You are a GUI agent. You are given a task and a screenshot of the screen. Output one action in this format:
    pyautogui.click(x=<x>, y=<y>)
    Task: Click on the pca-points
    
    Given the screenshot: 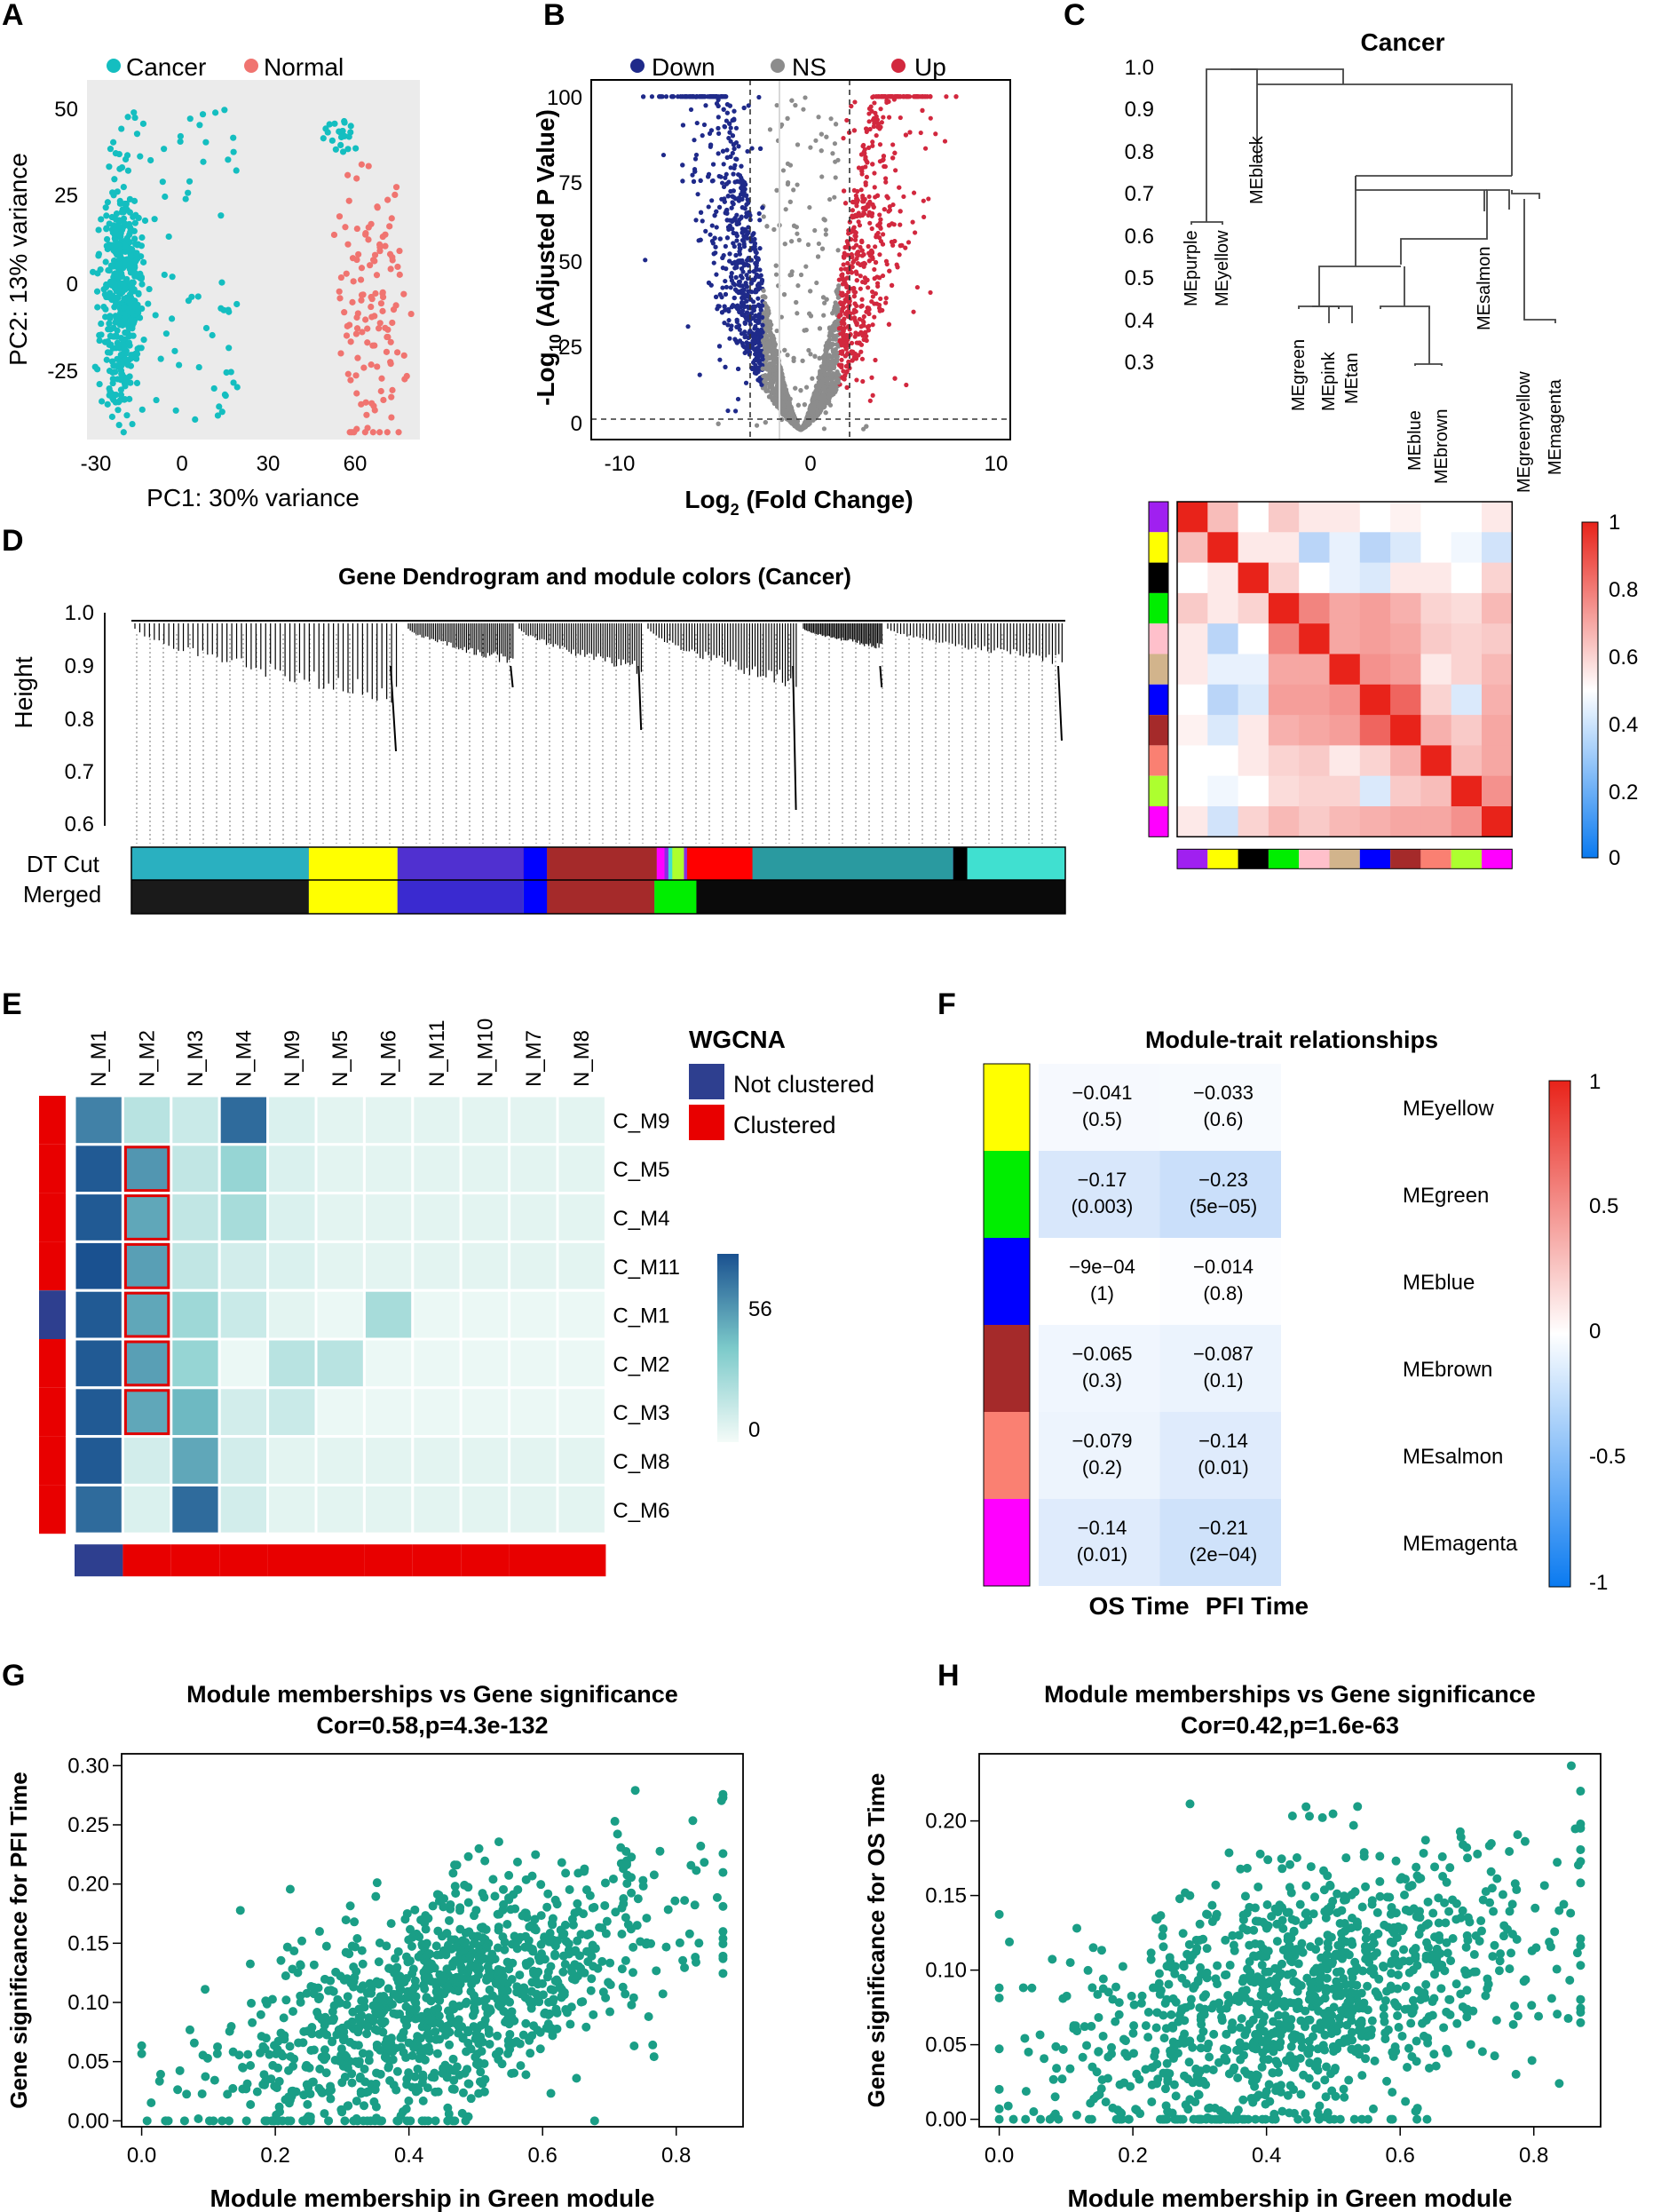 What is the action you would take?
    pyautogui.click(x=252, y=271)
    